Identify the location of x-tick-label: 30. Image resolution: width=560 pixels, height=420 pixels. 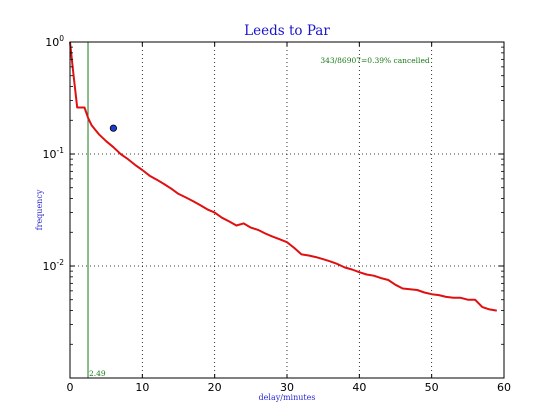
(287, 387).